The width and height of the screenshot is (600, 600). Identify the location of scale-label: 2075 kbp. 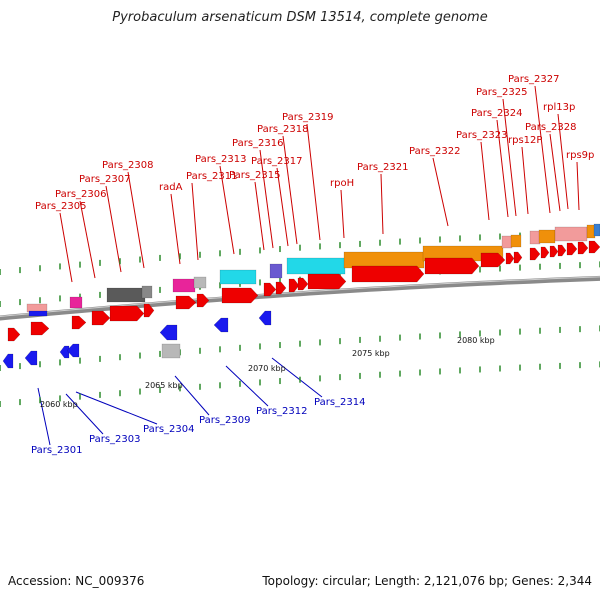
(371, 353).